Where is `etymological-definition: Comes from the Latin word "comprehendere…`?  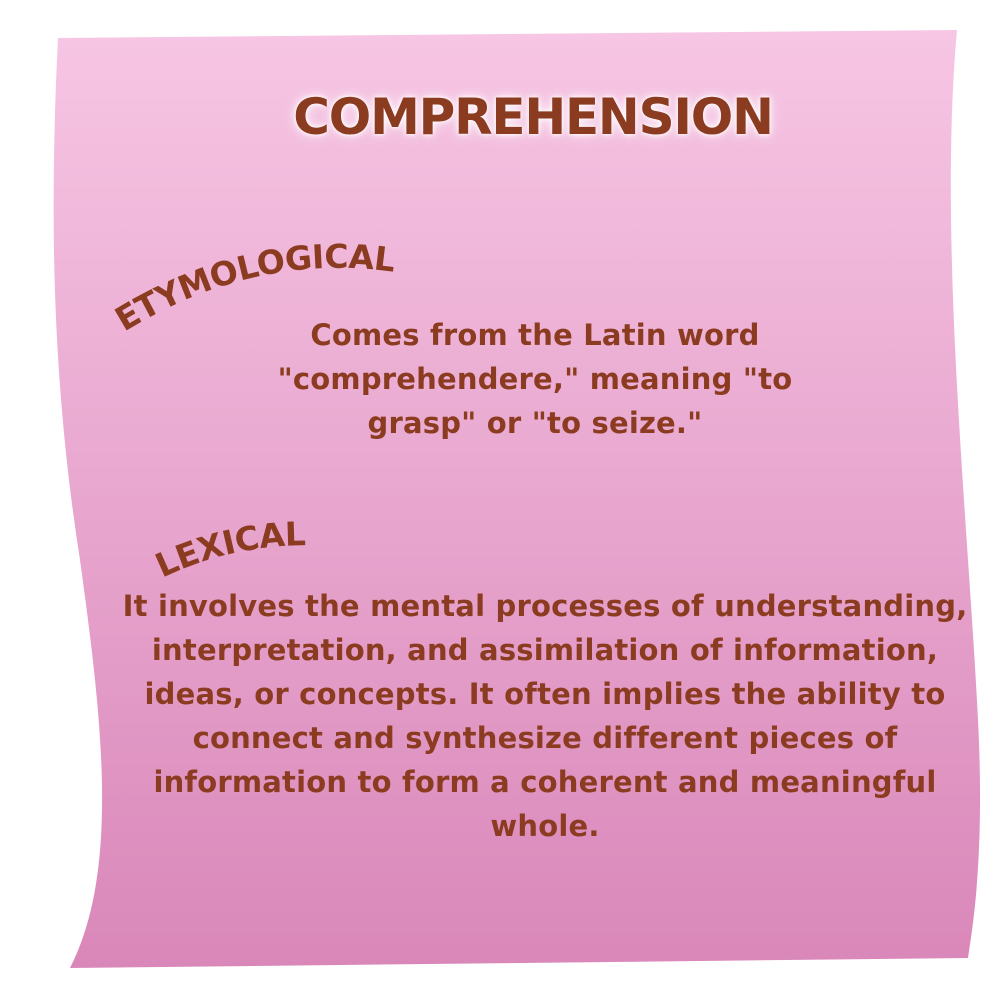
etymological-definition: Comes from the Latin word "comprehendere… is located at coordinates (535, 379).